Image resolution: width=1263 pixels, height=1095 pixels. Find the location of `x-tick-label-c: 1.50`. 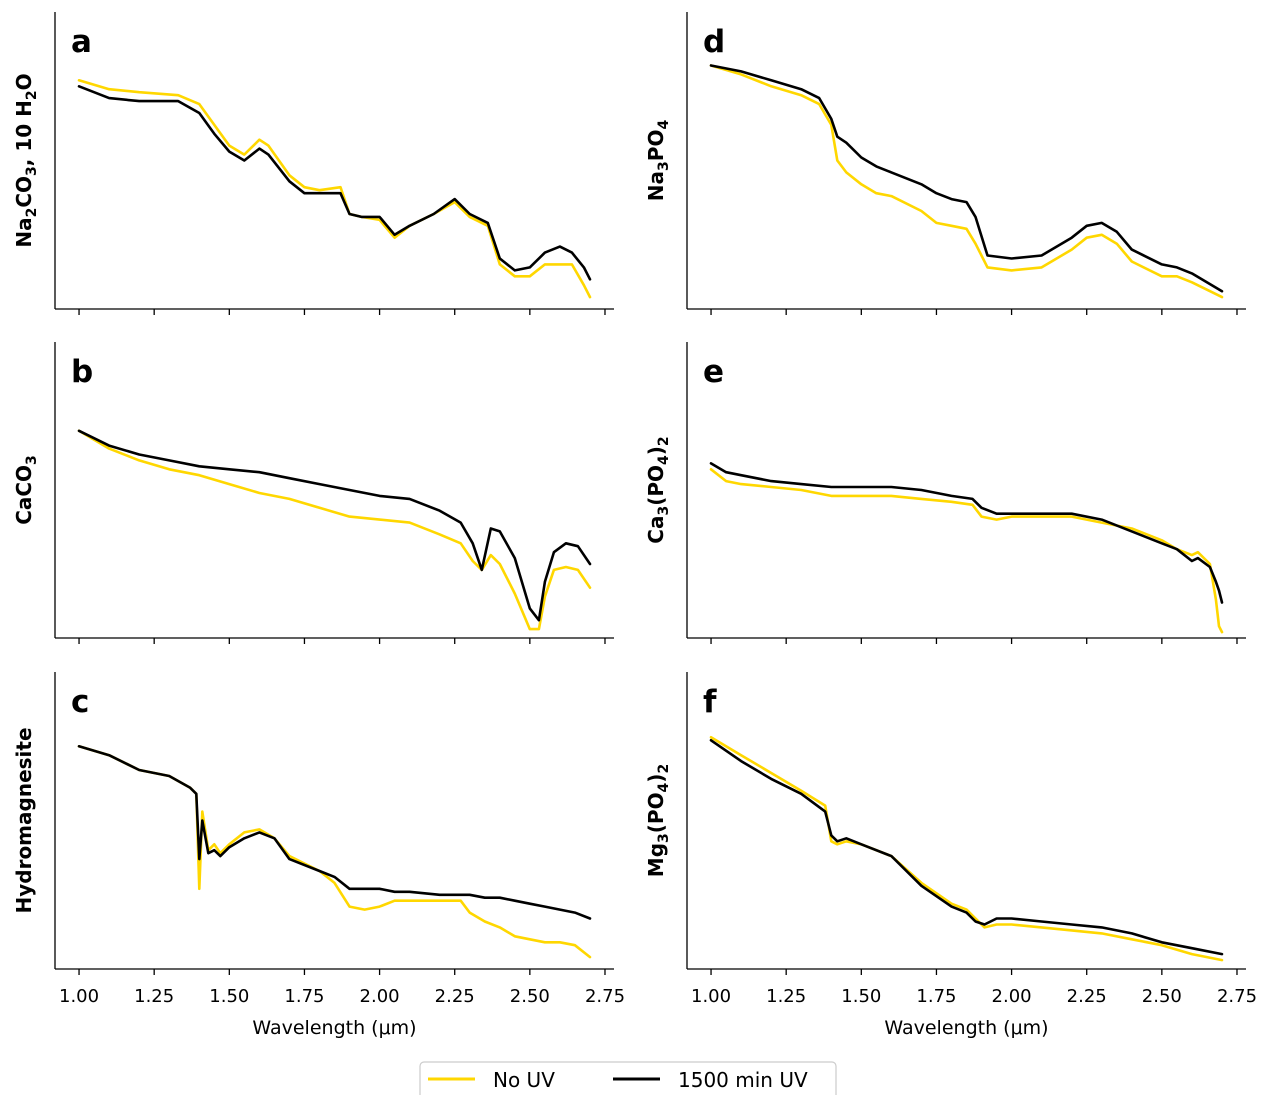

x-tick-label-c: 1.50 is located at coordinates (229, 996).